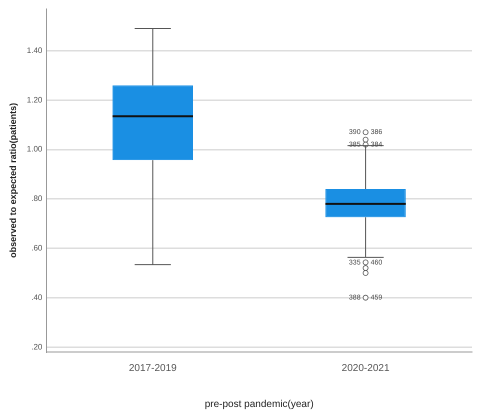  What do you see at coordinates (34, 99) in the screenshot?
I see `y-tick-label: 1.20` at bounding box center [34, 99].